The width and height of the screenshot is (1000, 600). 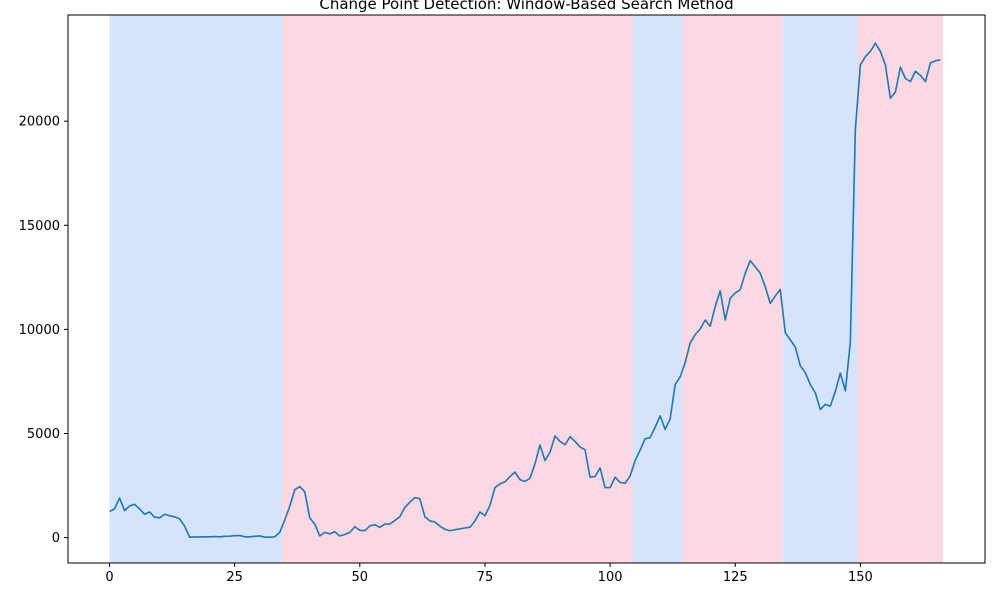 I want to click on x-tick-label: 50, so click(x=360, y=577).